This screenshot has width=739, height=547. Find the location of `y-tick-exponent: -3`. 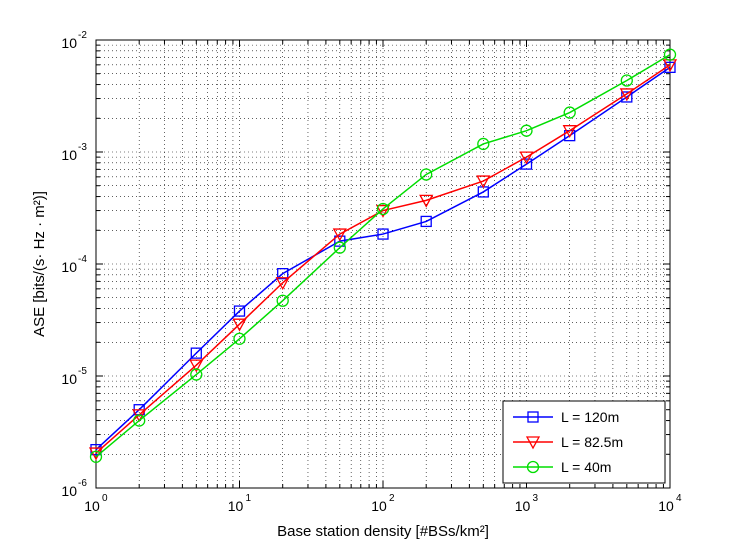

y-tick-exponent: -3 is located at coordinates (82, 147).